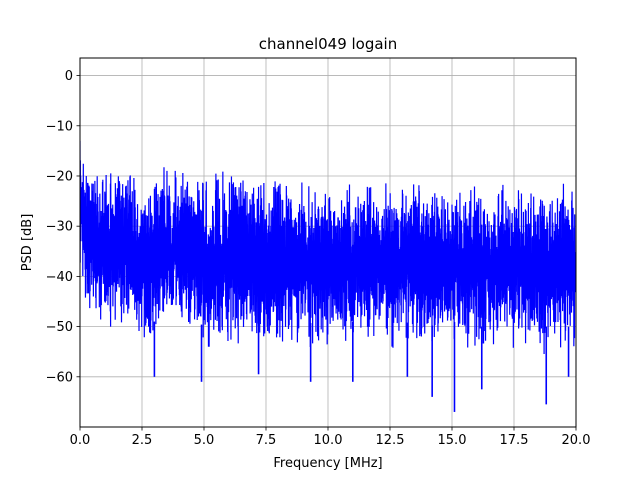  I want to click on y-tick-label: −20, so click(59, 176).